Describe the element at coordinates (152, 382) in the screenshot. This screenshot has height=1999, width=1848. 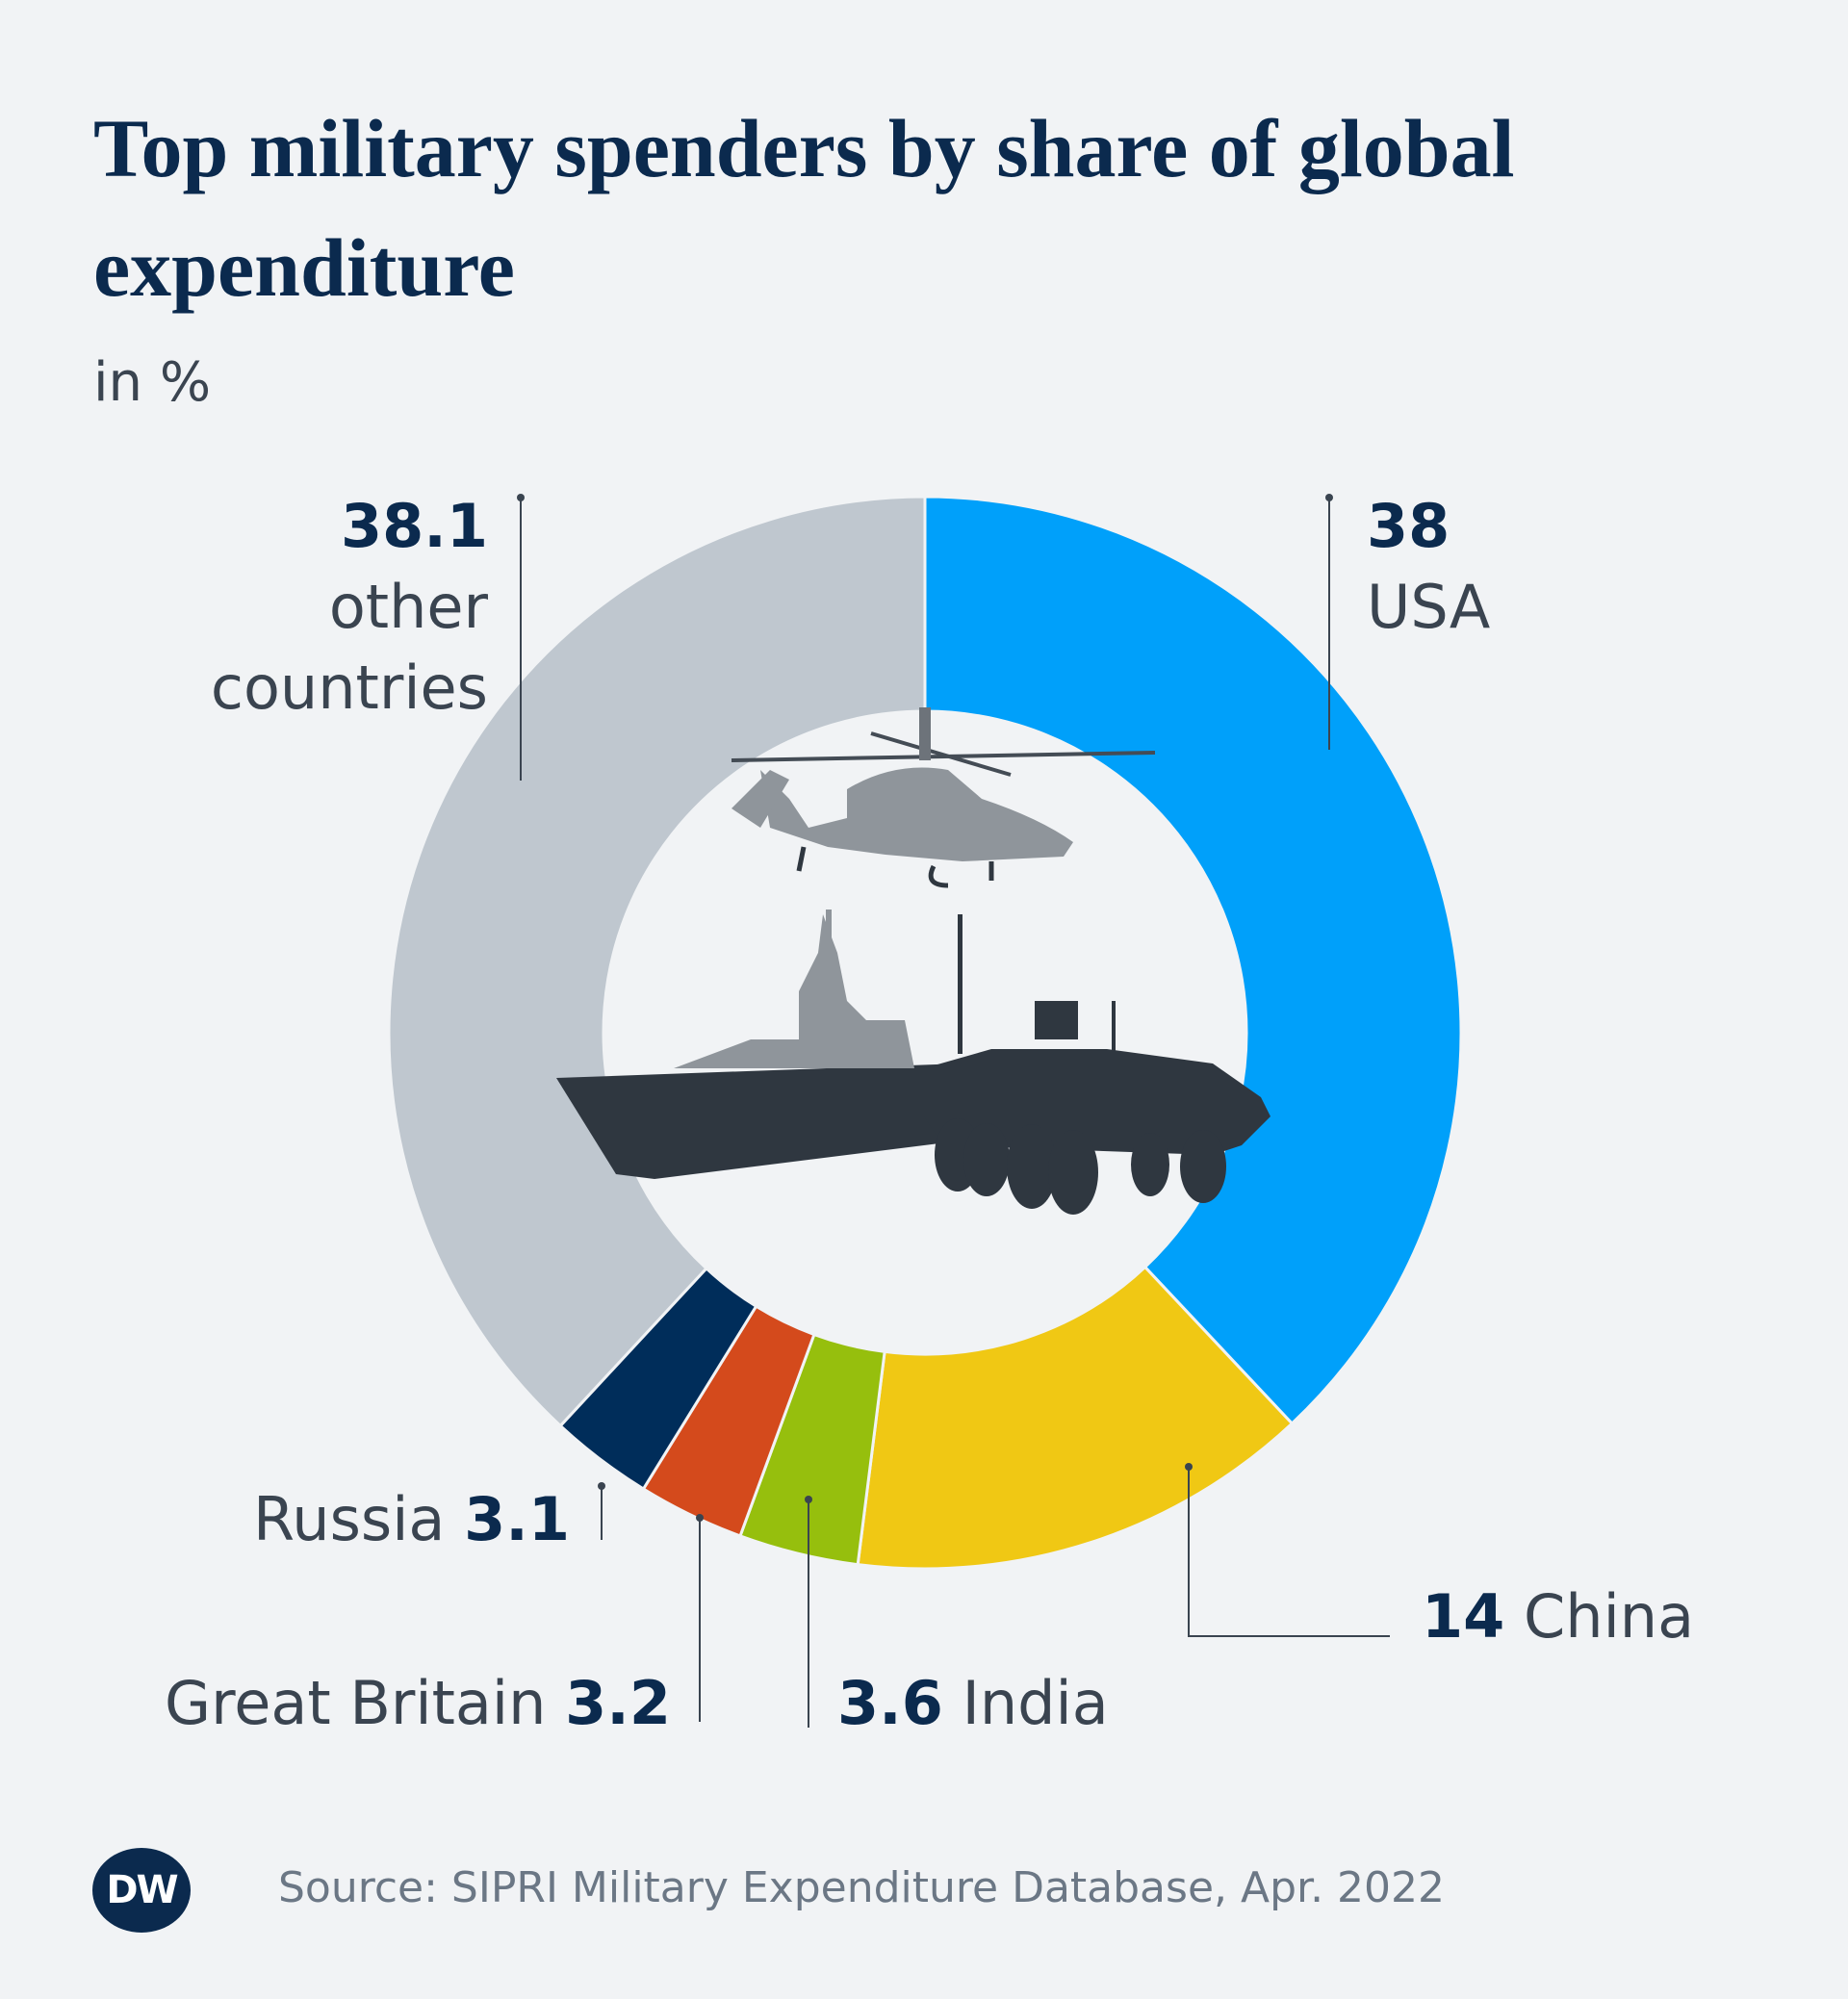
I see `chart-subtitle: in %` at that location.